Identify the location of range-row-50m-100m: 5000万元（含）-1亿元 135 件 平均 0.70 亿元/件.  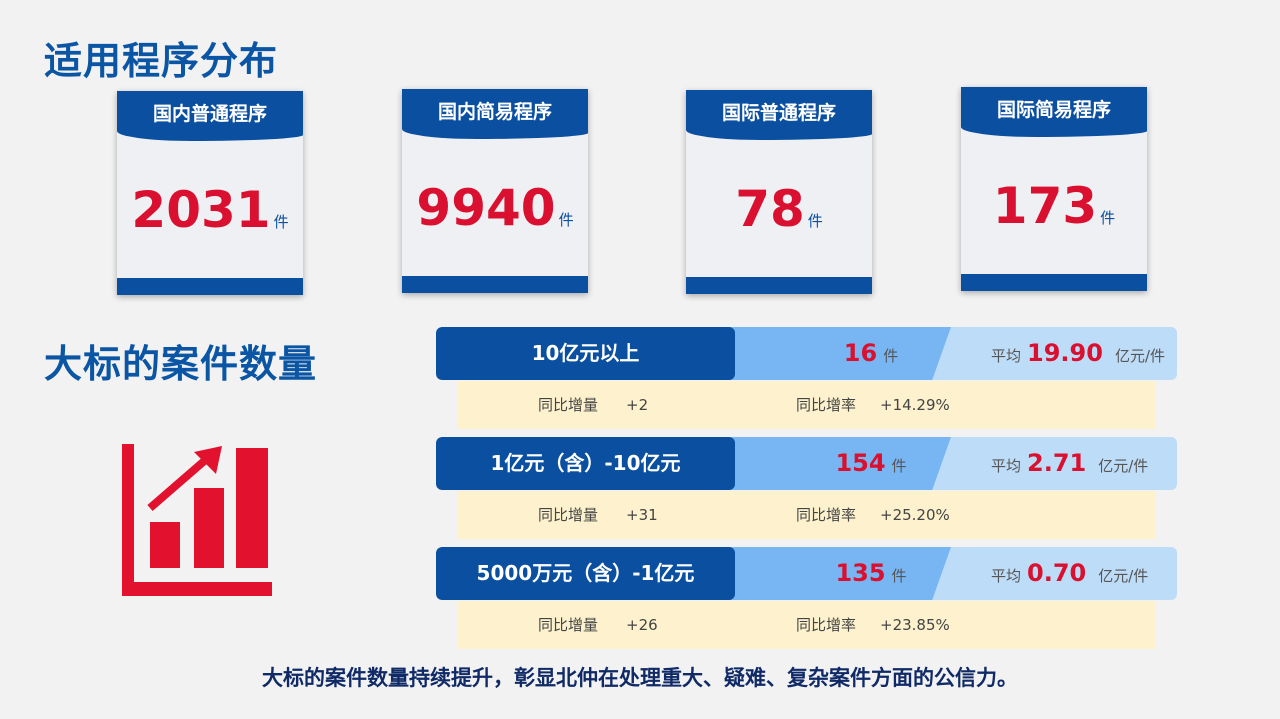
(806, 573).